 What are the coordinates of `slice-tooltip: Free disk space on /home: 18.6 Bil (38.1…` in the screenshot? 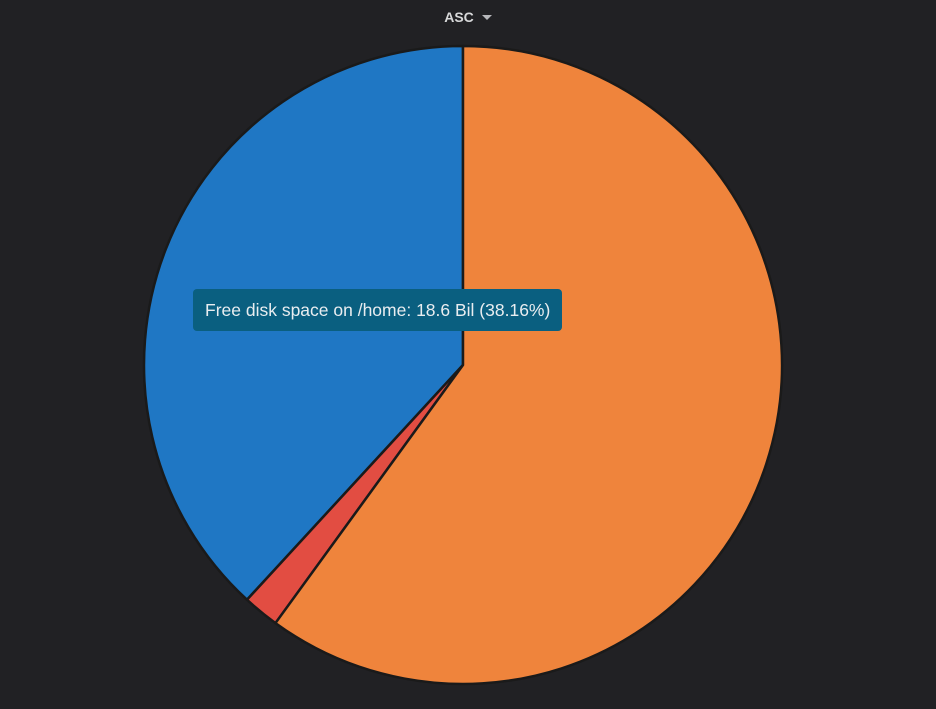 It's located at (378, 310).